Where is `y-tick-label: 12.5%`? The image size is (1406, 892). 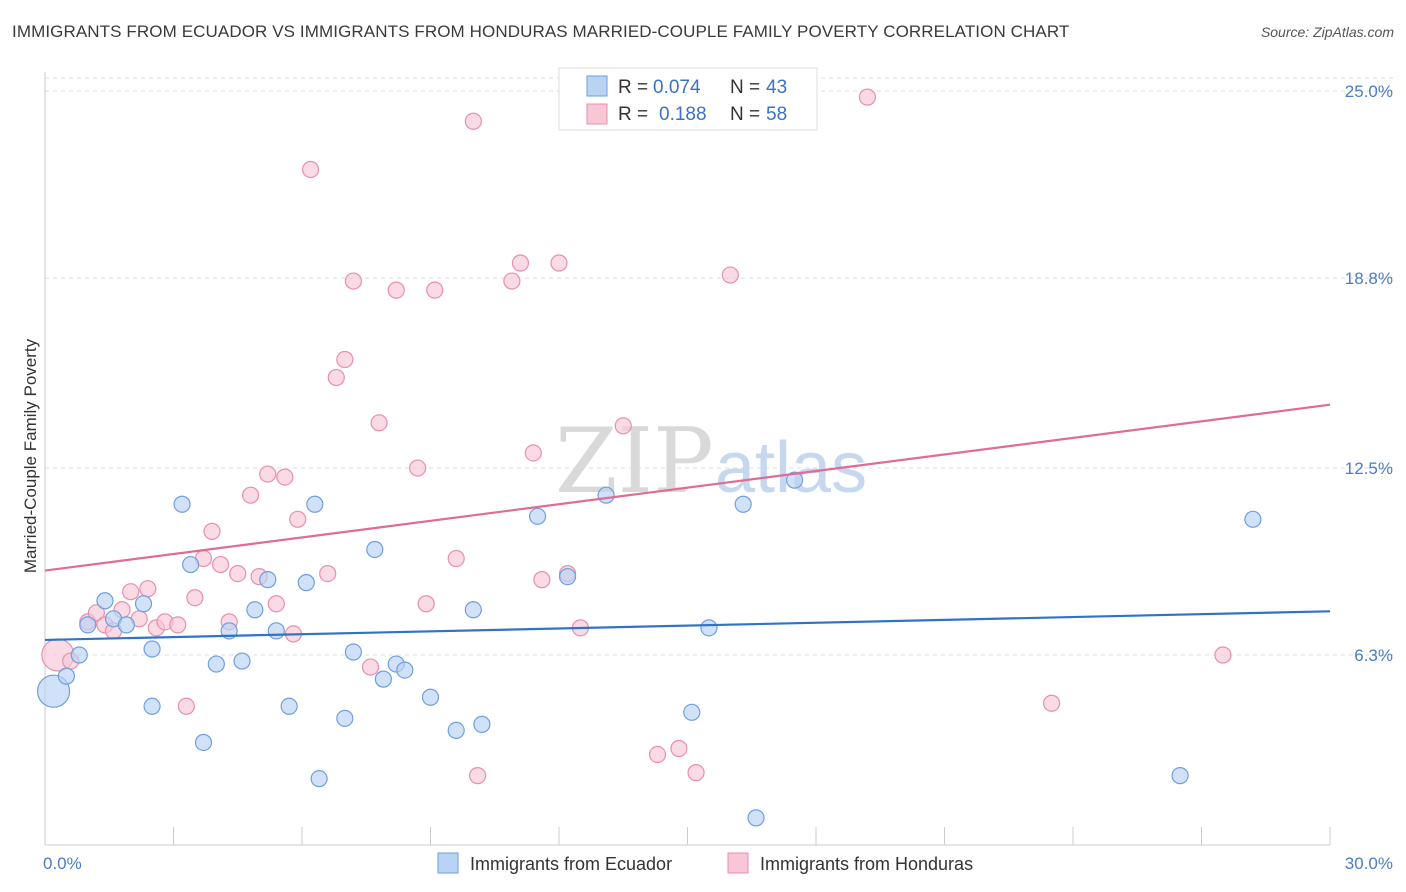
y-tick-label: 12.5% is located at coordinates (1369, 468).